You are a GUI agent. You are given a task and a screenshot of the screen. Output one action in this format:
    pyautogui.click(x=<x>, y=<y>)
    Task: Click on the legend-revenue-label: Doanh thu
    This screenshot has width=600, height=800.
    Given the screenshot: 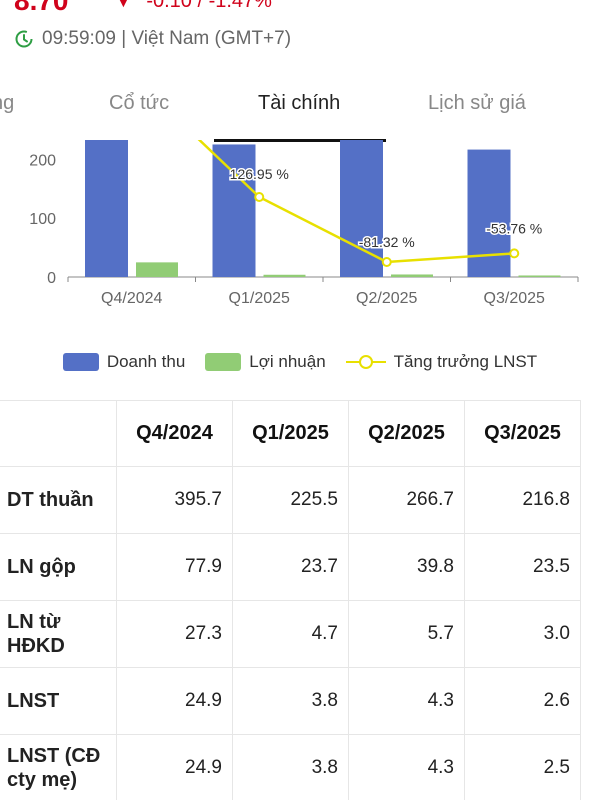 What is the action you would take?
    pyautogui.click(x=146, y=361)
    